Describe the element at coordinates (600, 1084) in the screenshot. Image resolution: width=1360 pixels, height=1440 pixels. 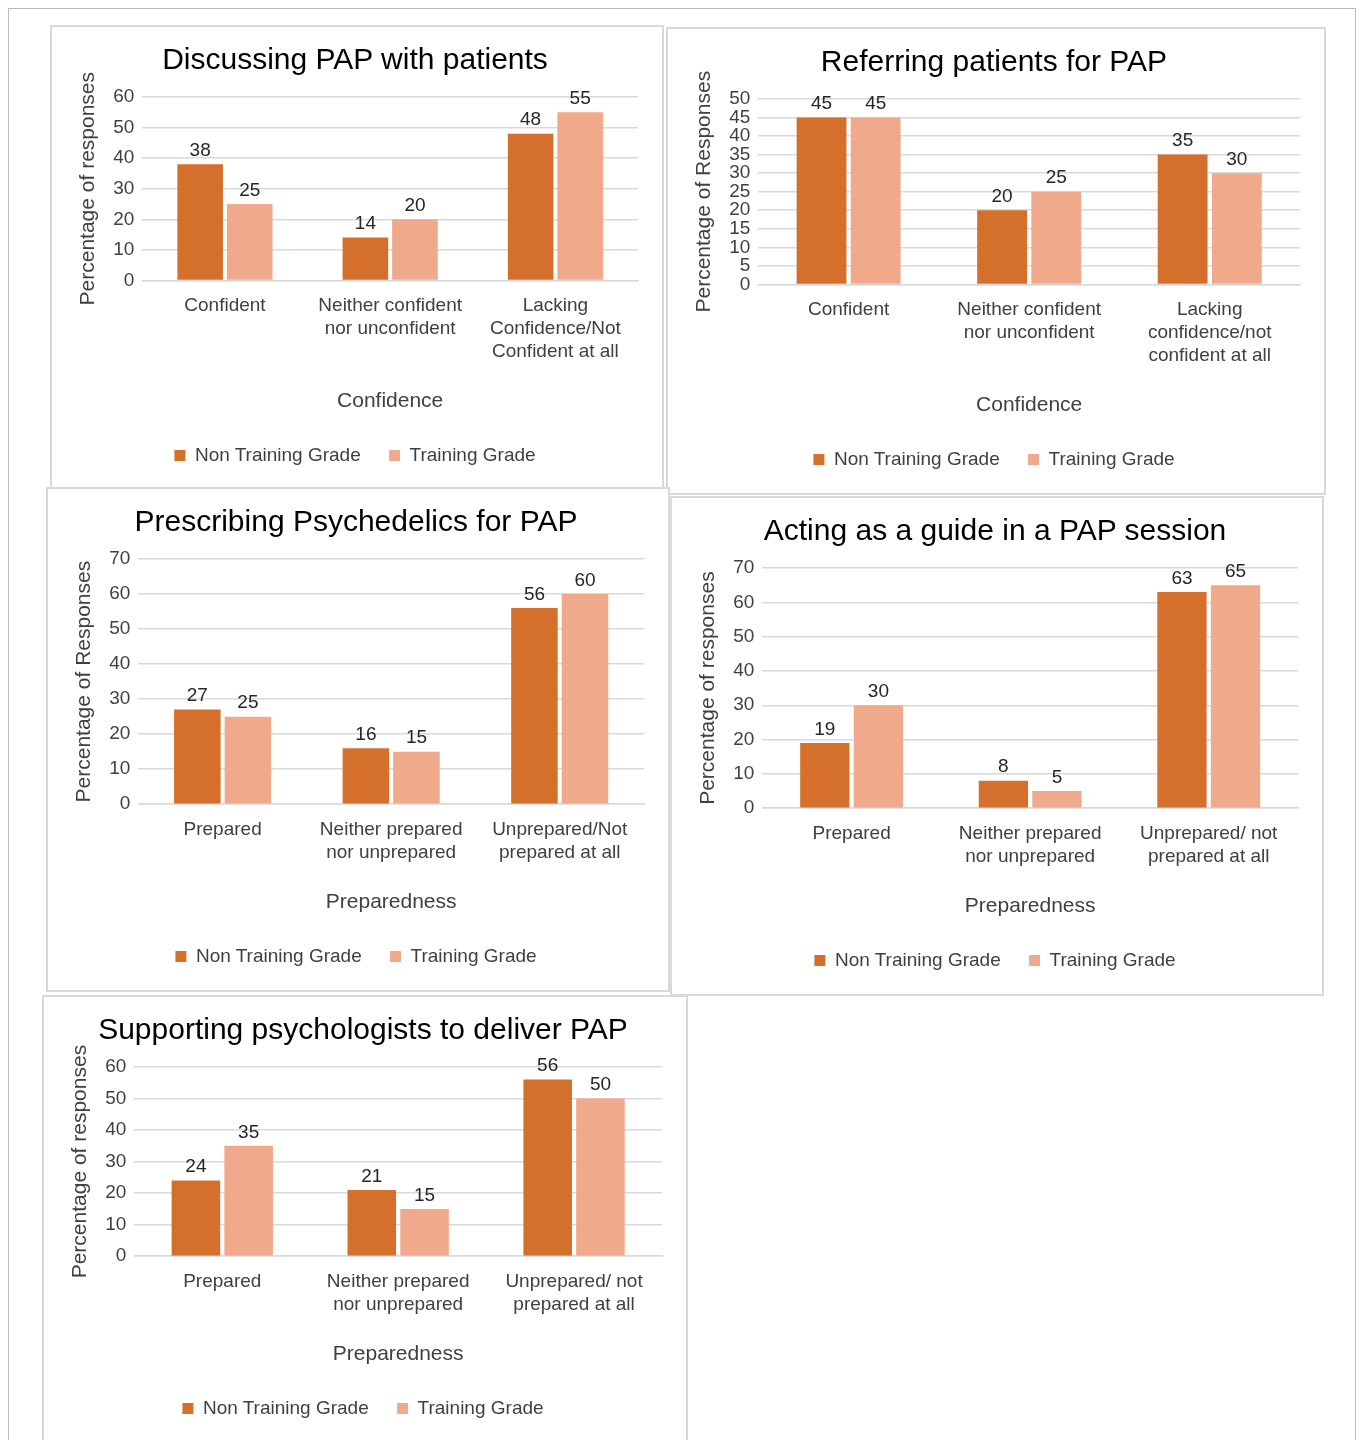
I see `data-label: 50` at that location.